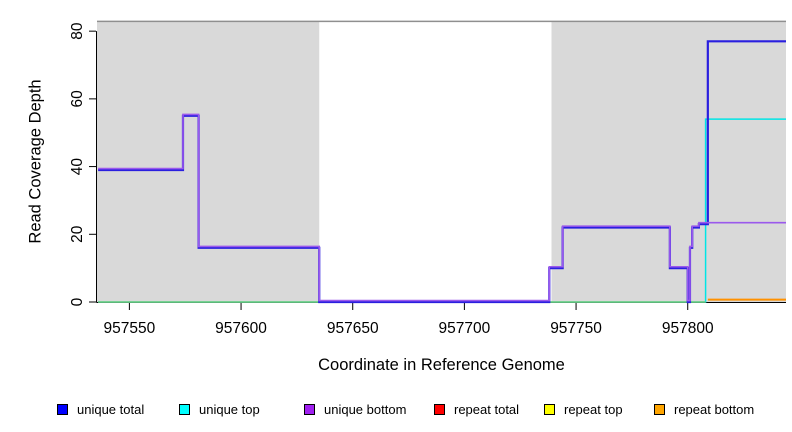 The image size is (792, 432). I want to click on legend-label: repeat top, so click(593, 409).